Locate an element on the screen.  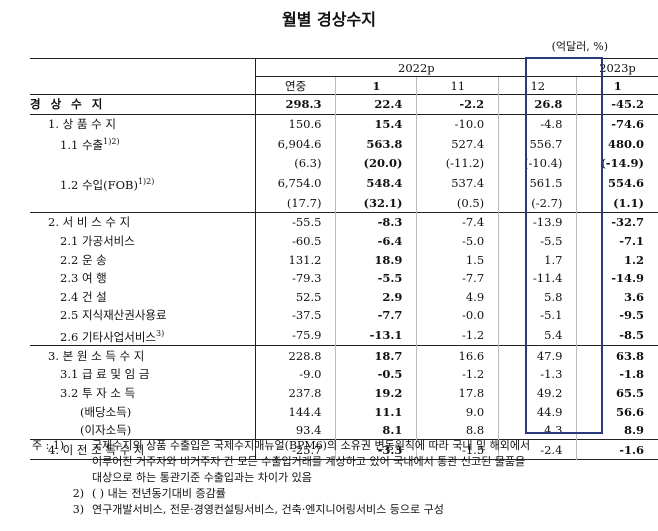
row-label-text: 1. 상 품 수 지 is located at coordinates (82, 123).